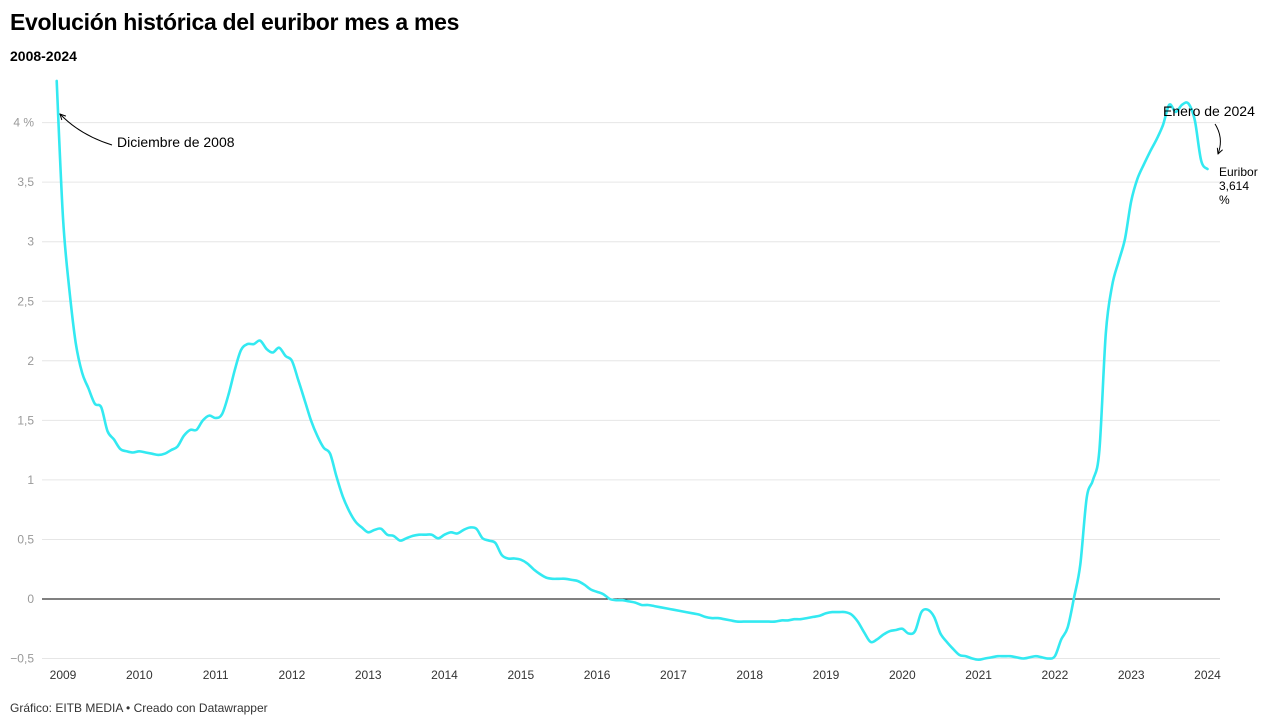 Image resolution: width=1280 pixels, height=727 pixels. I want to click on annotation-euribor-value: 3,614, so click(1234, 186).